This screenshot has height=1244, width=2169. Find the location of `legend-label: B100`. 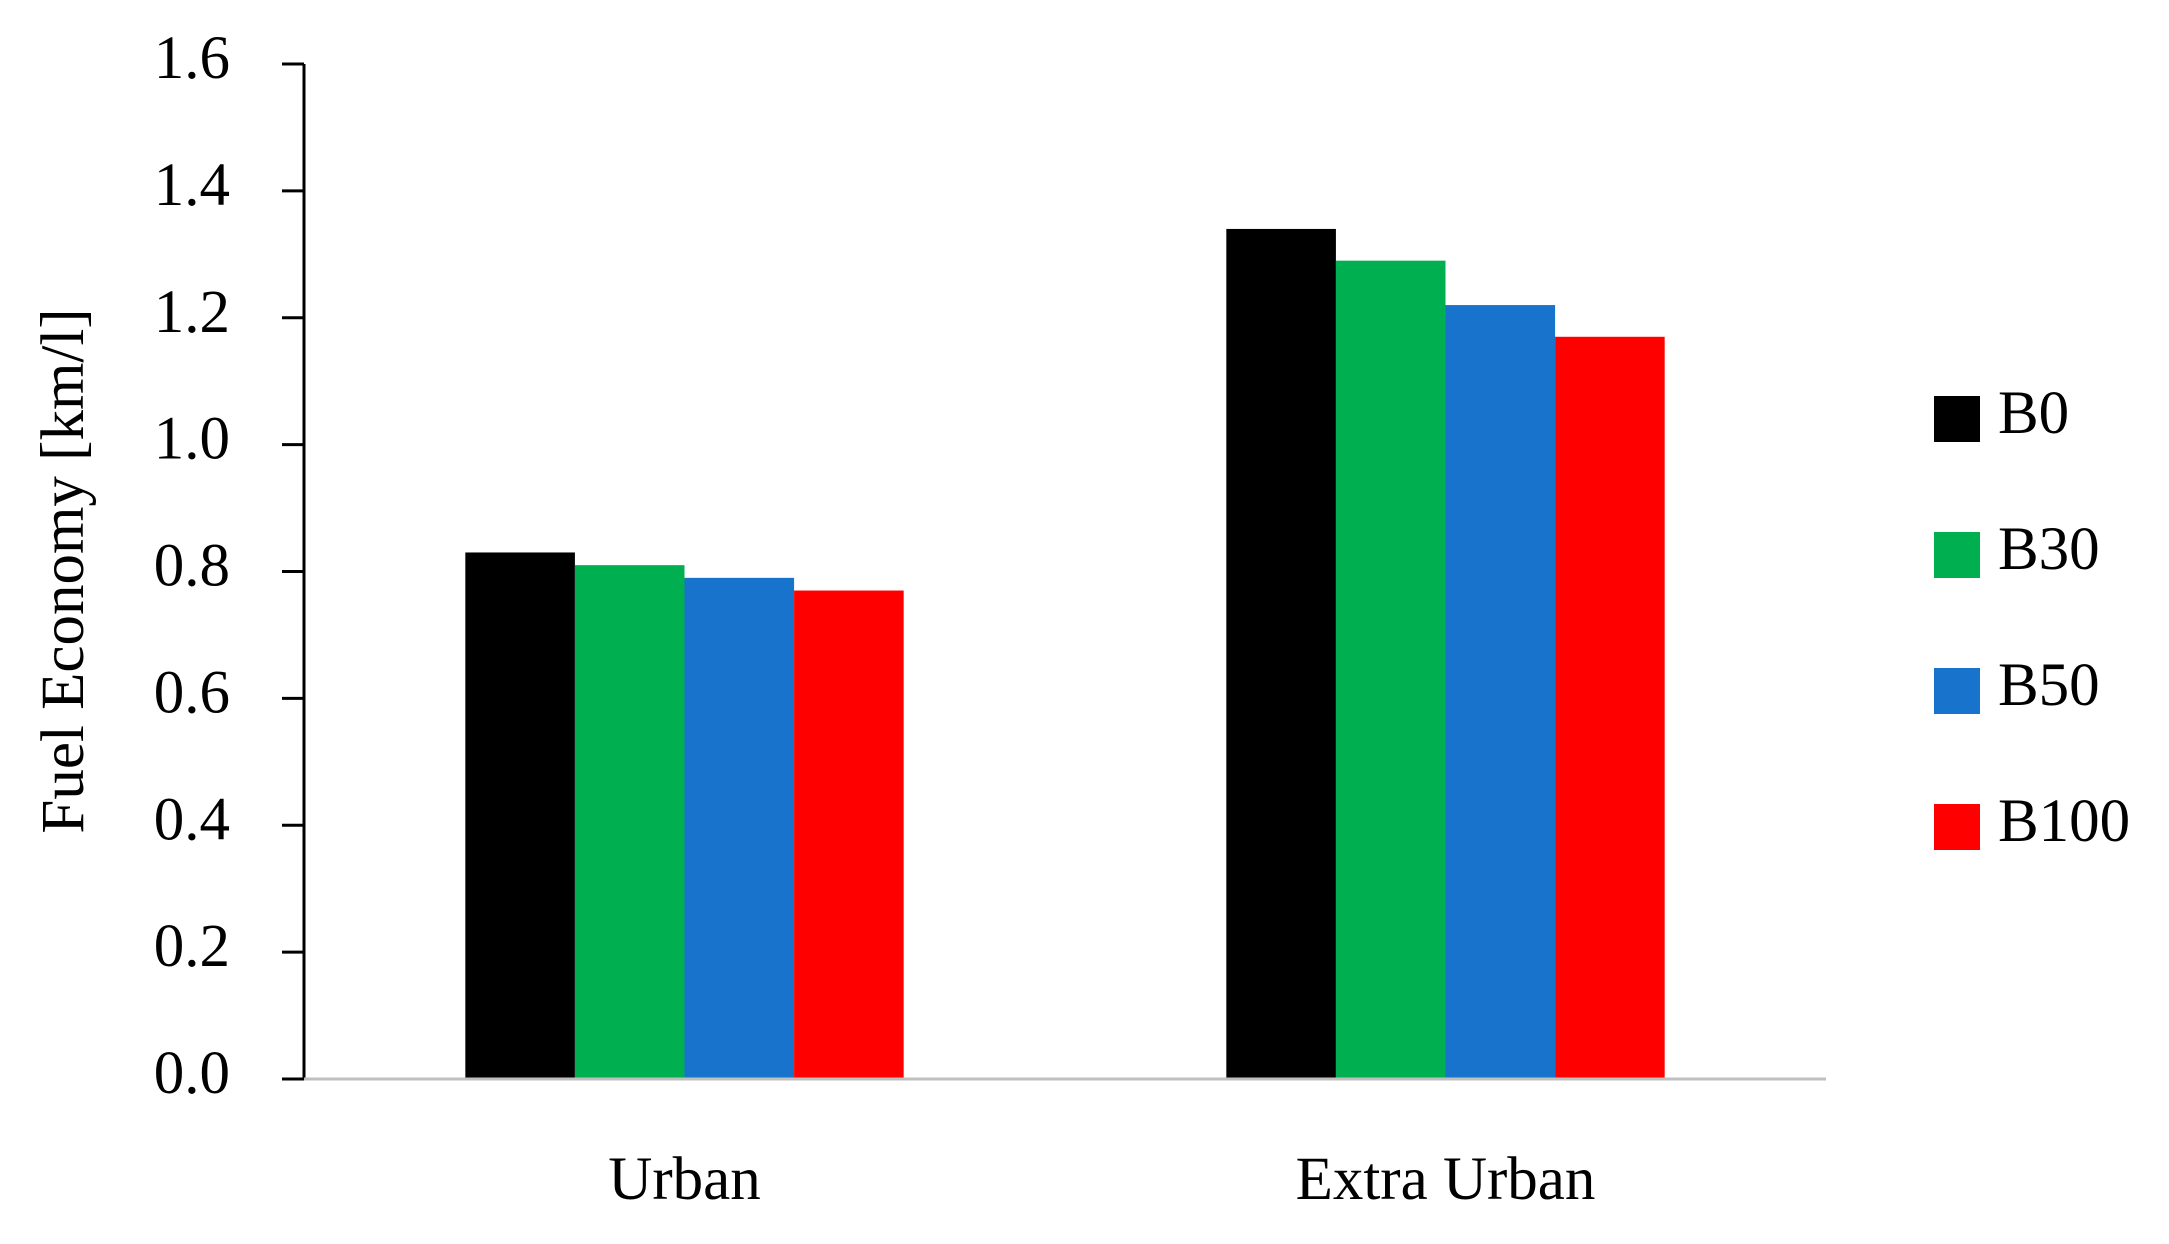

legend-label: B100 is located at coordinates (2064, 821).